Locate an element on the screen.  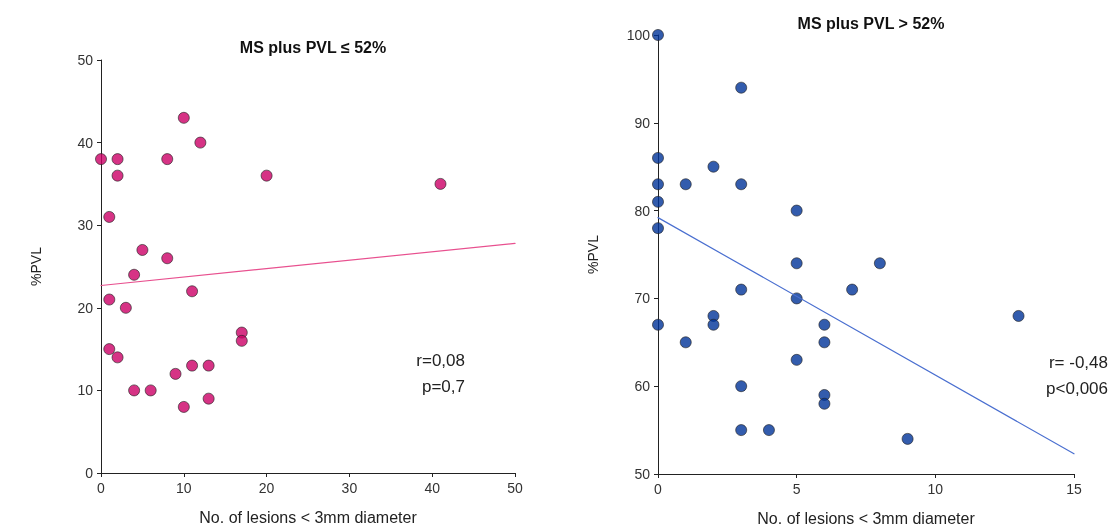
y-tick-label: 0 is located at coordinates (89, 473).